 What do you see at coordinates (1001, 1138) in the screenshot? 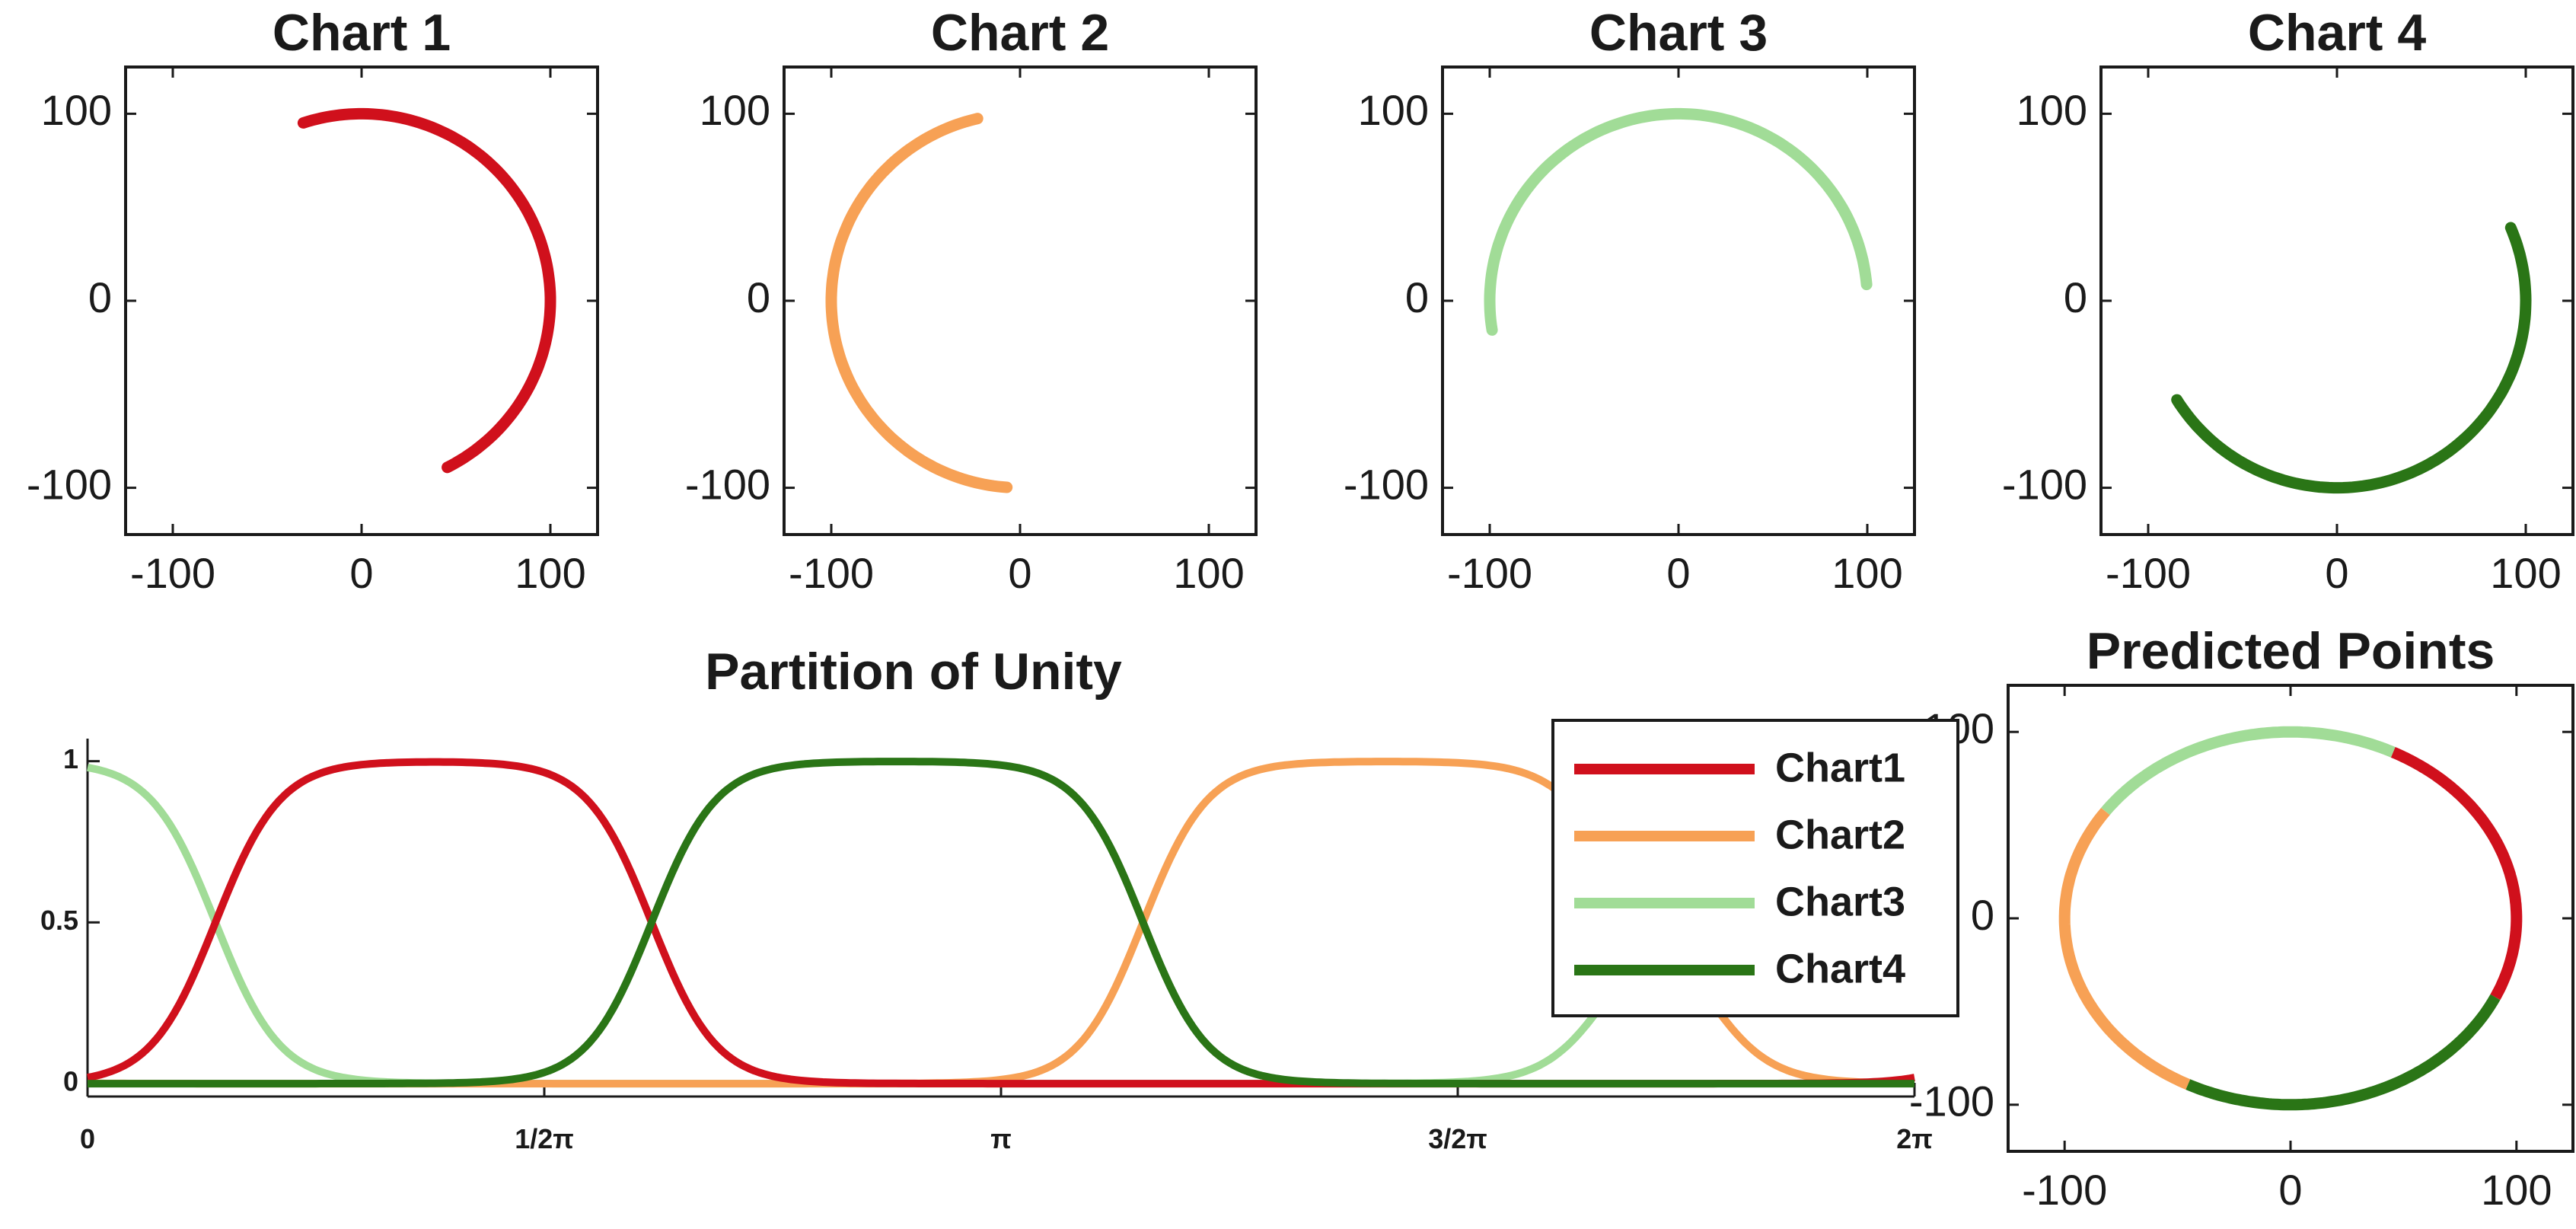
I see `x-tick-label: π` at bounding box center [1001, 1138].